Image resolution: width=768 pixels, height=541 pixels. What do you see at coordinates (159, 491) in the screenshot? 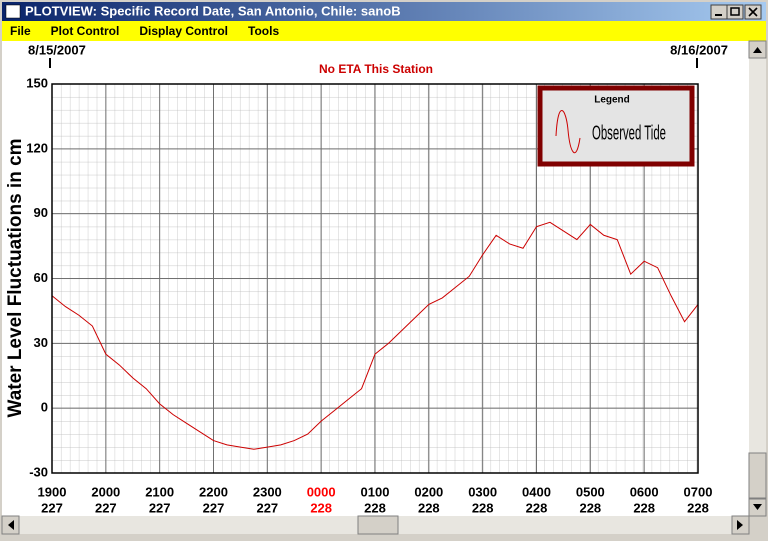
I see `x-tick-label: 2100` at bounding box center [159, 491].